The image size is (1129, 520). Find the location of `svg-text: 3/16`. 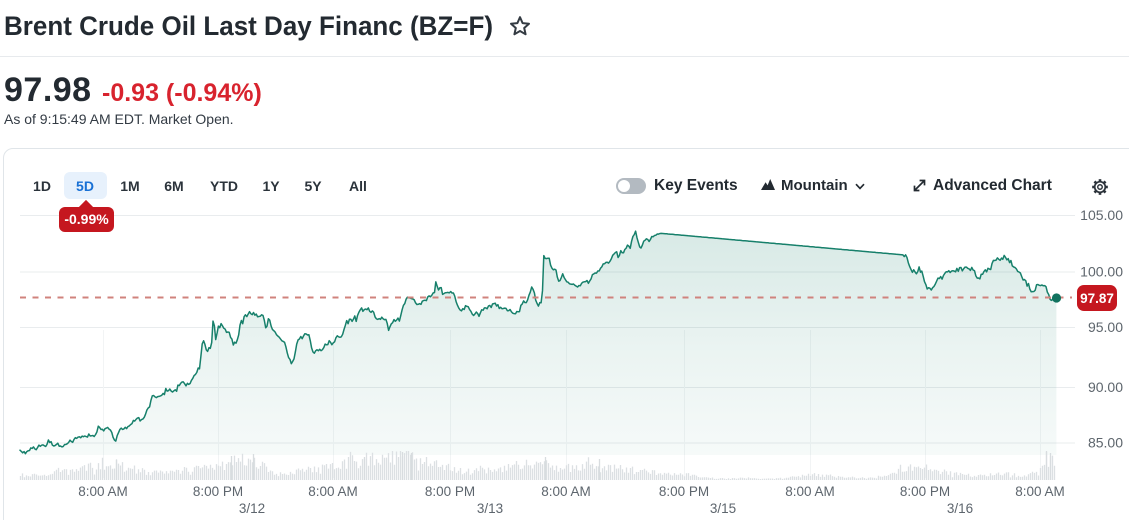

svg-text: 3/16 is located at coordinates (960, 508).